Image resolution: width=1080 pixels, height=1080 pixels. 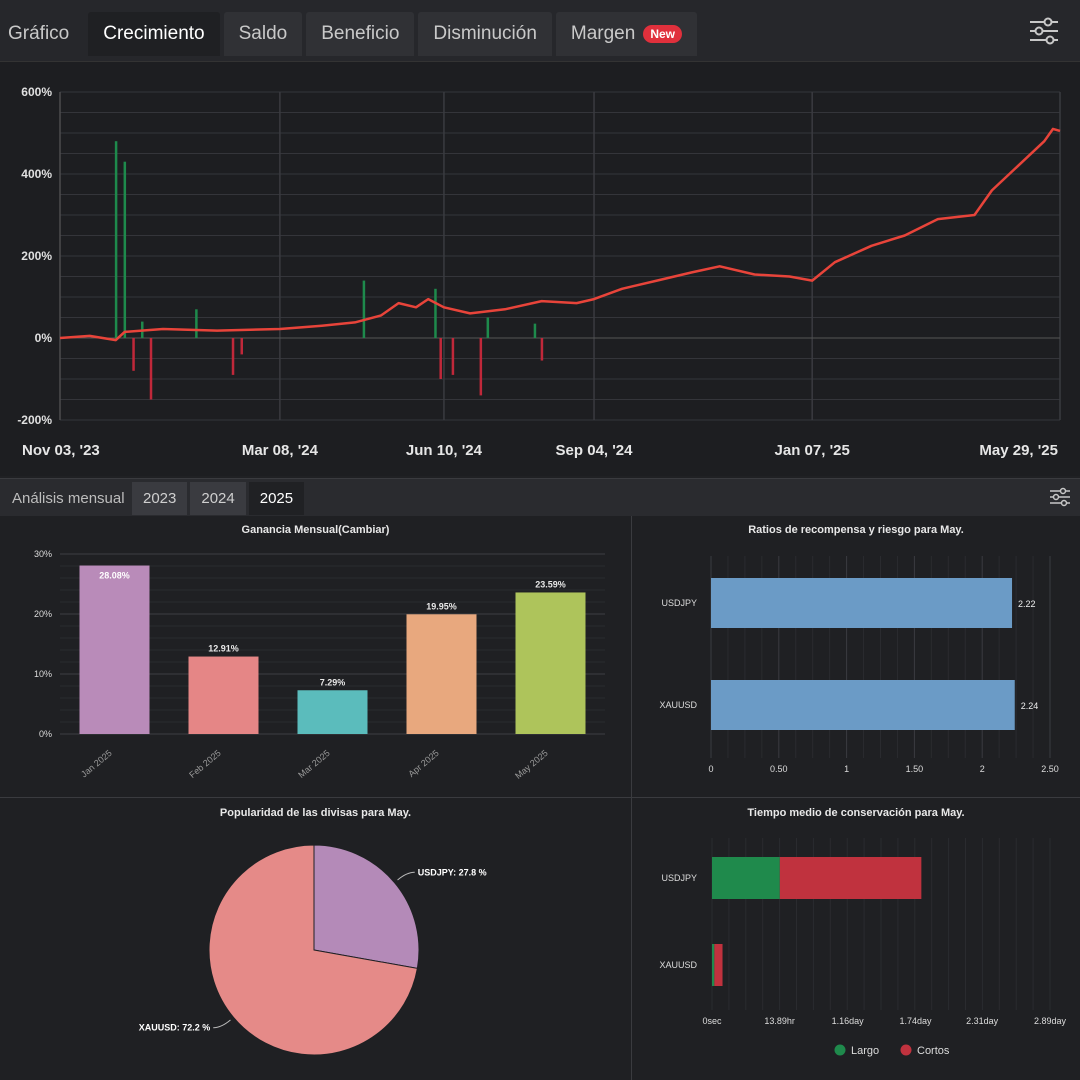 I want to click on year-tab-2023: 2023, so click(x=160, y=498).